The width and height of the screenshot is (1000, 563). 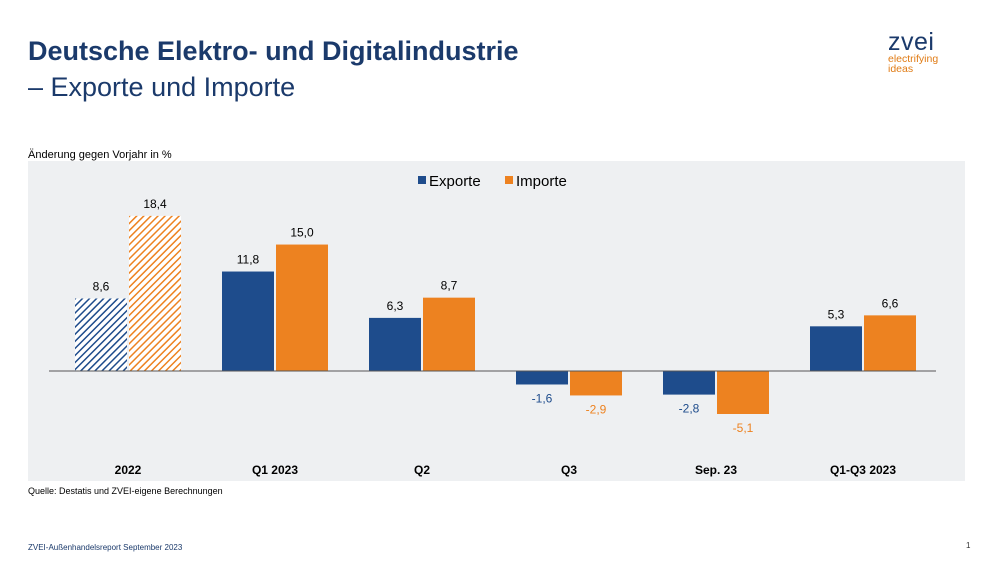 What do you see at coordinates (836, 314) in the screenshot?
I see `data-label-exporte: 5,3` at bounding box center [836, 314].